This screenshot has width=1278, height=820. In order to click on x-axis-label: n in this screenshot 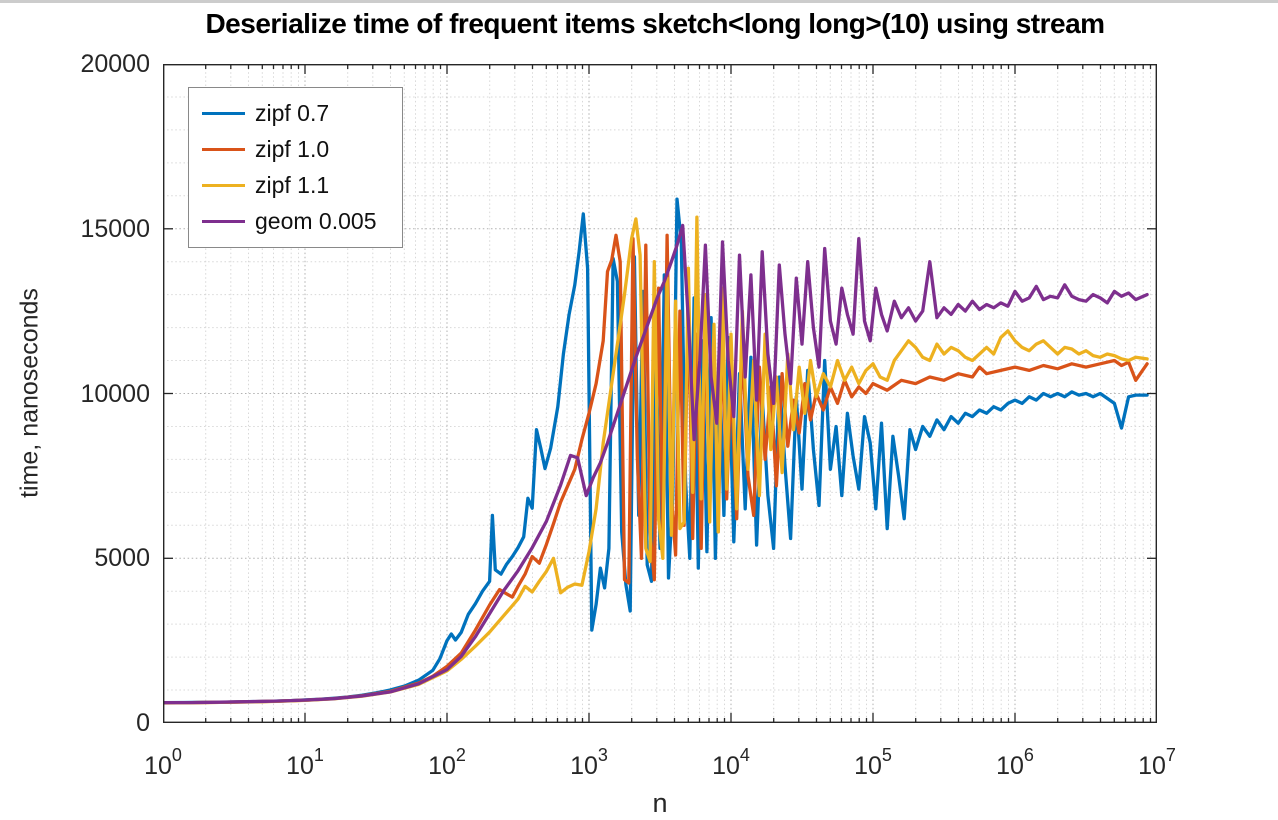, I will do `click(660, 803)`.